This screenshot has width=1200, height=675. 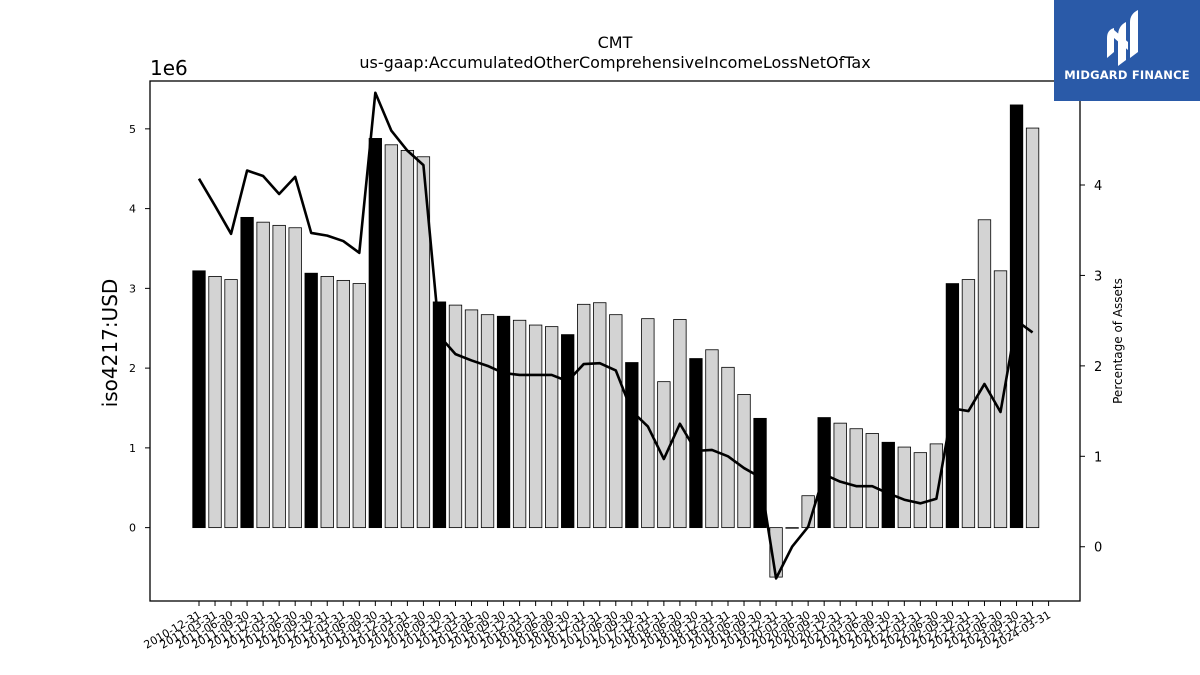 I want to click on y-tick-label: 4, so click(x=132, y=209).